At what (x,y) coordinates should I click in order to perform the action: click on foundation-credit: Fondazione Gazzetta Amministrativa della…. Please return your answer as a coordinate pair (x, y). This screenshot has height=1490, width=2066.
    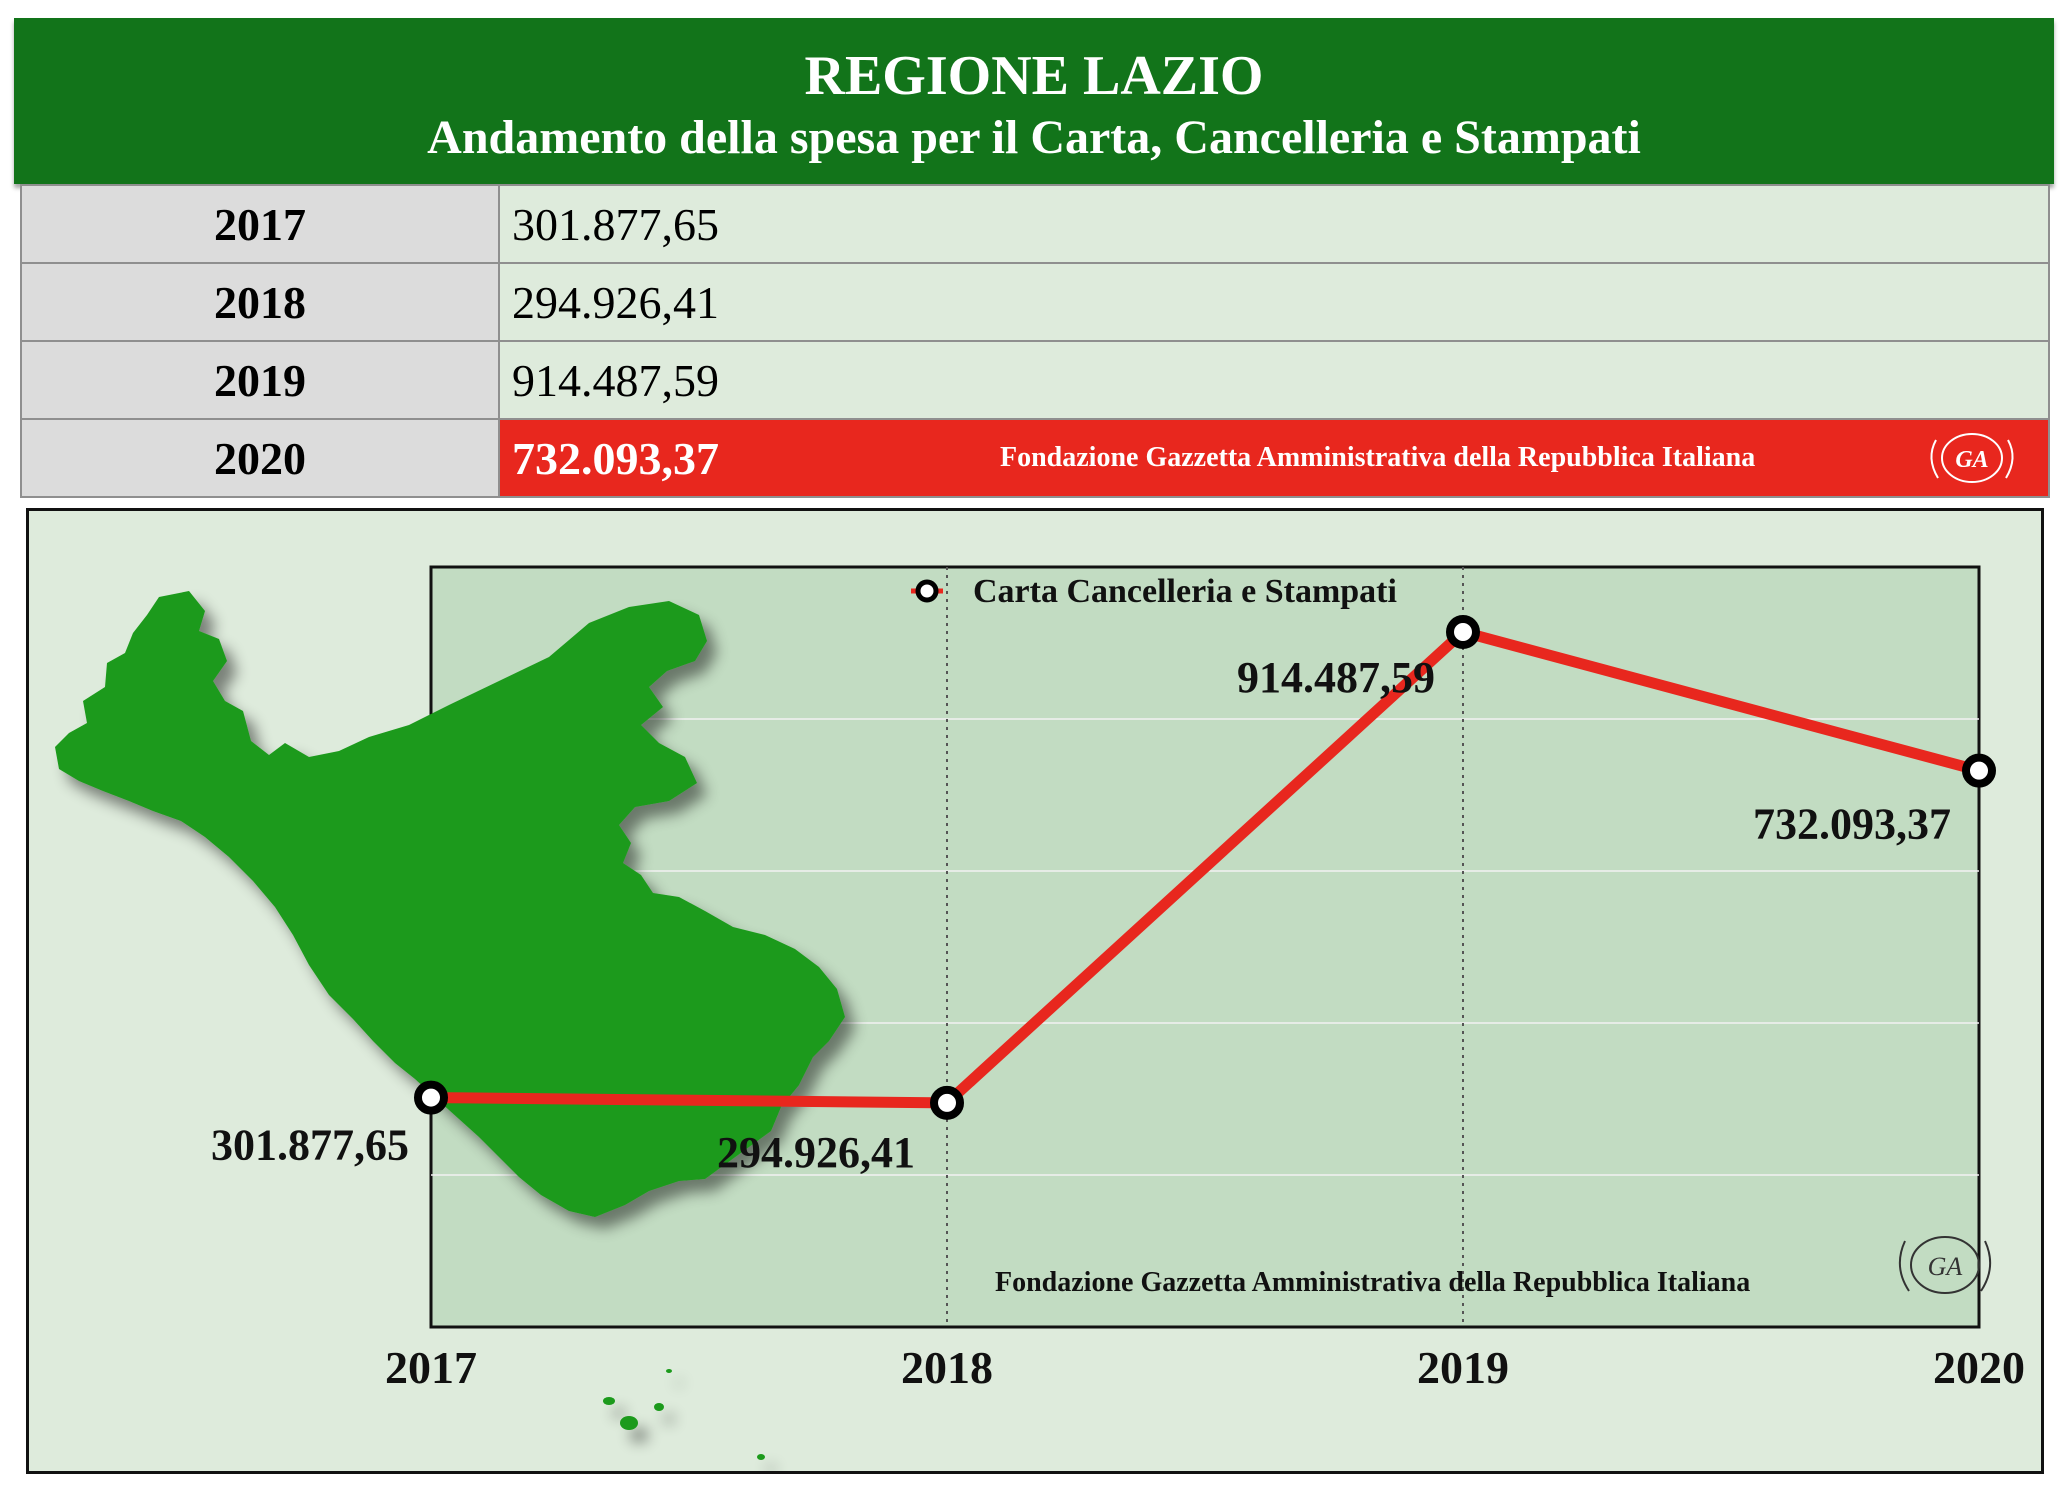
    Looking at the image, I should click on (1378, 457).